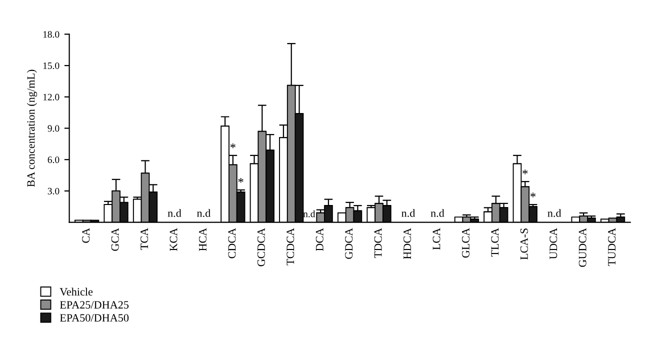 The width and height of the screenshot is (660, 342). I want to click on x-tick-label: TCDCA, so click(290, 247).